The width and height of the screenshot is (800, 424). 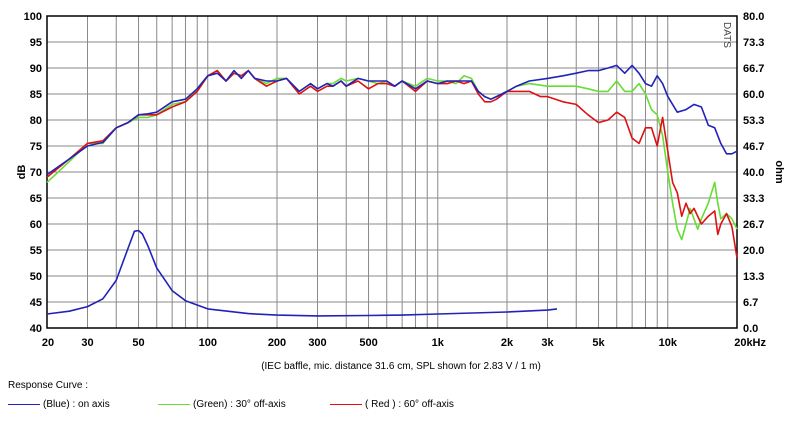 What do you see at coordinates (36, 277) in the screenshot?
I see `y-tick-label: 50` at bounding box center [36, 277].